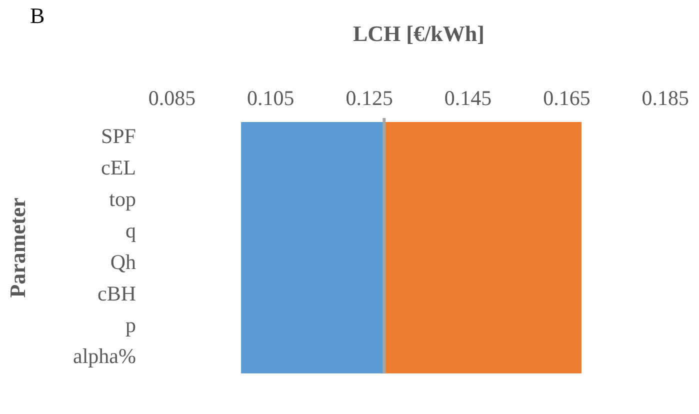 This screenshot has width=699, height=414. What do you see at coordinates (104, 356) in the screenshot?
I see `y-tick-label: alpha%` at bounding box center [104, 356].